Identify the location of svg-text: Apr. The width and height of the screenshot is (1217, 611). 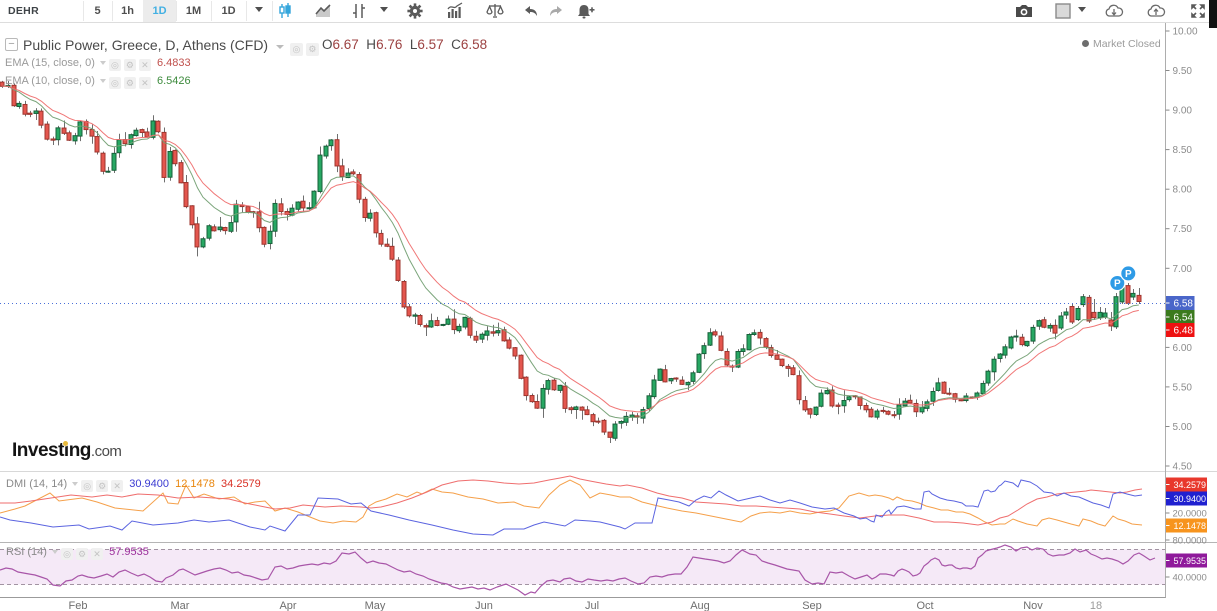
(287, 605).